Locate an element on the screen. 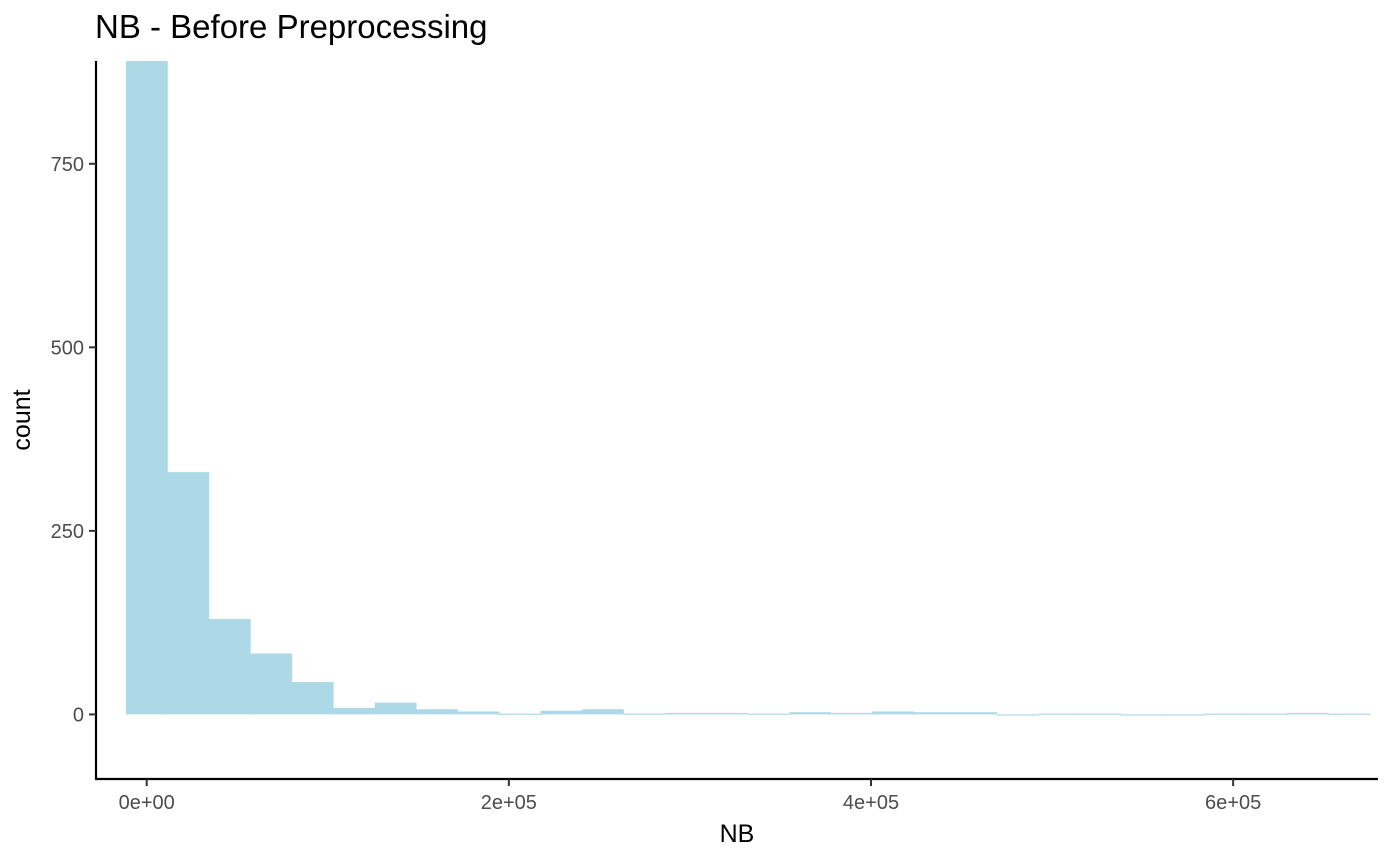 This screenshot has width=1388, height=863. x-tick-label-2: 4e+05 is located at coordinates (871, 803).